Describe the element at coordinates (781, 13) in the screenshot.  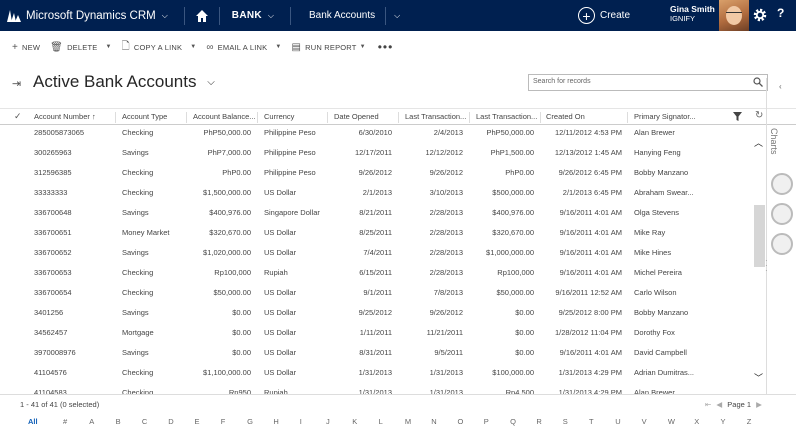
I see `help-icon: ?` at that location.